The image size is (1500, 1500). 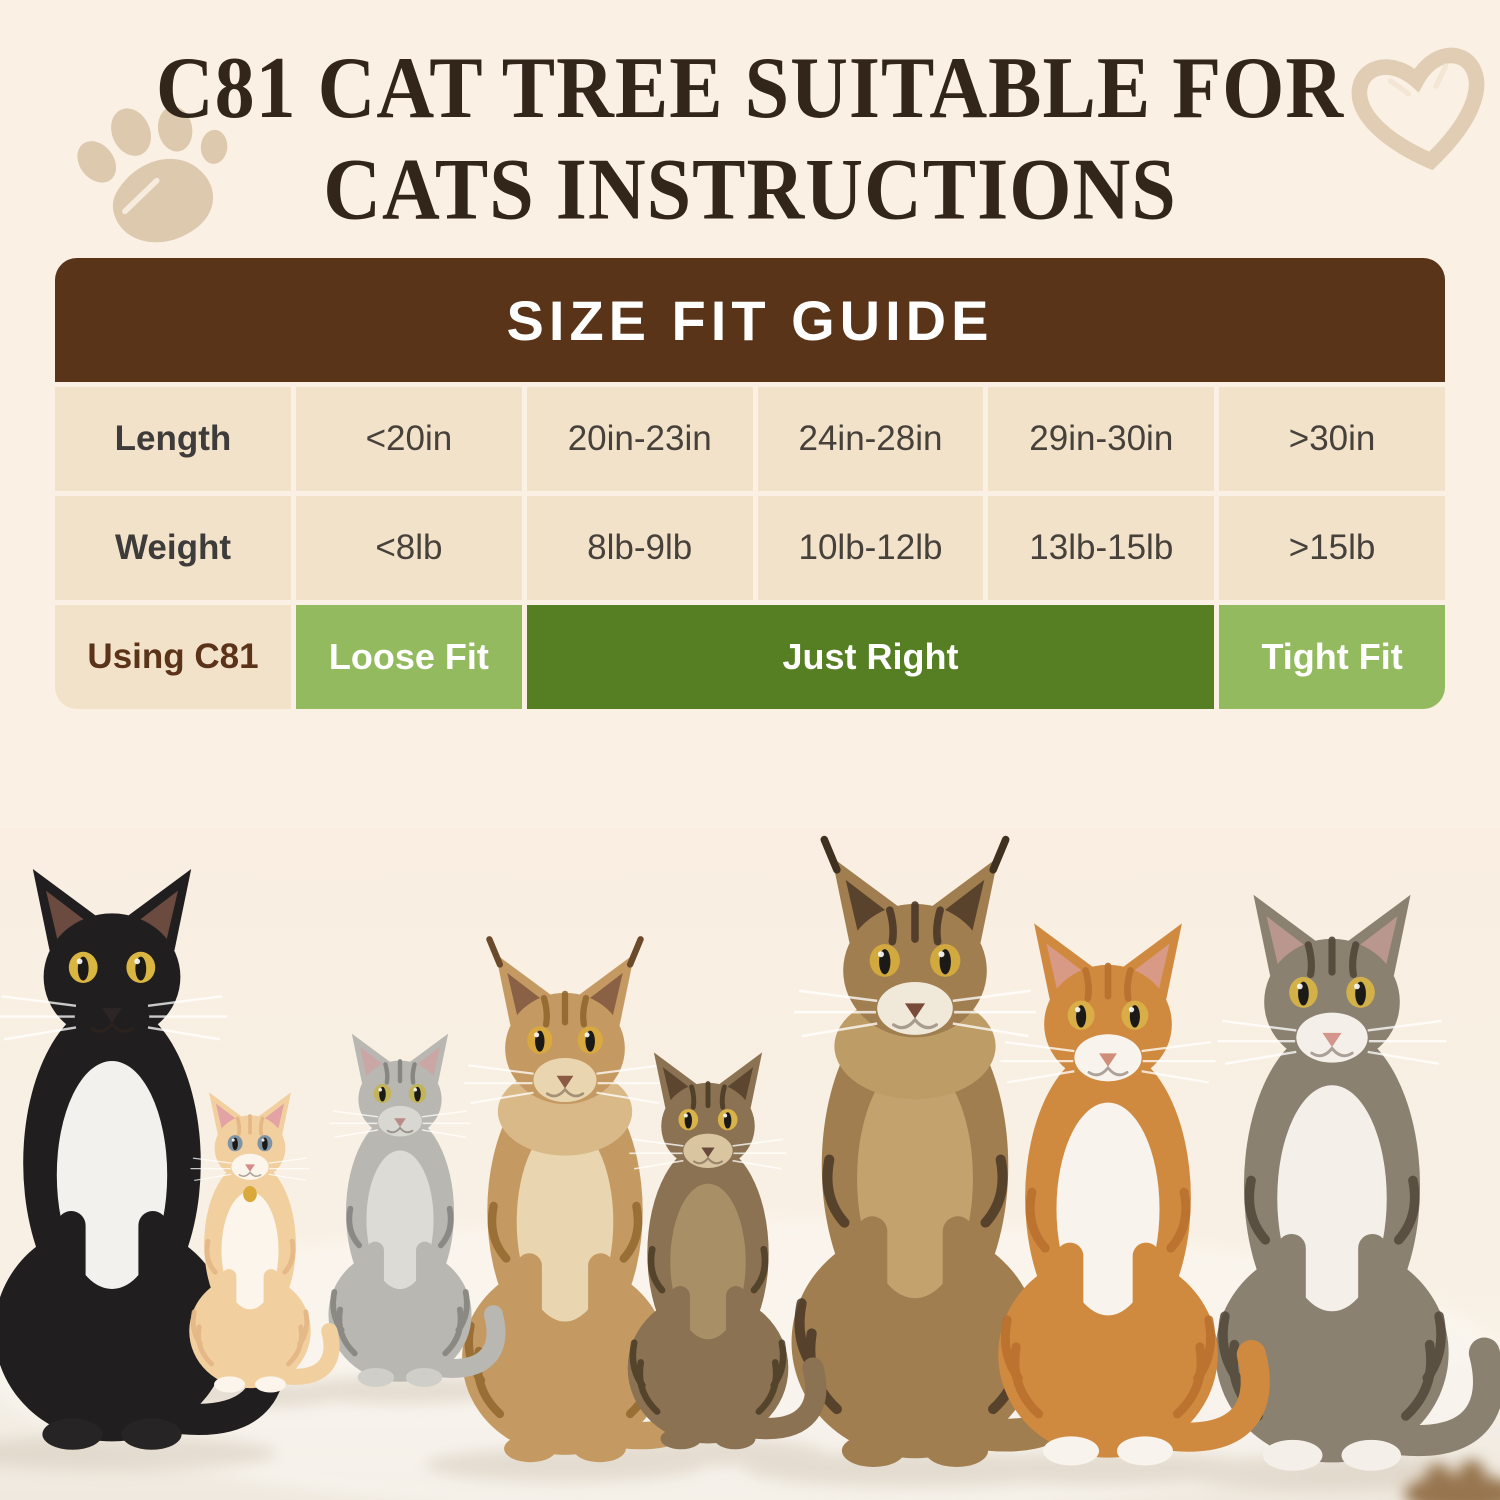 What do you see at coordinates (152, 174) in the screenshot?
I see `paw-print-icon` at bounding box center [152, 174].